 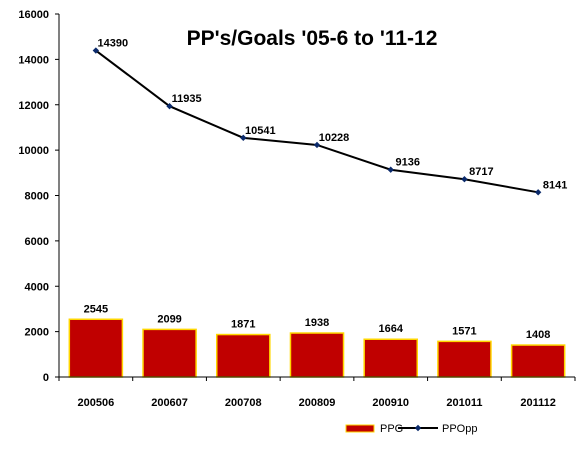 I want to click on bar-value-label: 1664, so click(x=390, y=329).